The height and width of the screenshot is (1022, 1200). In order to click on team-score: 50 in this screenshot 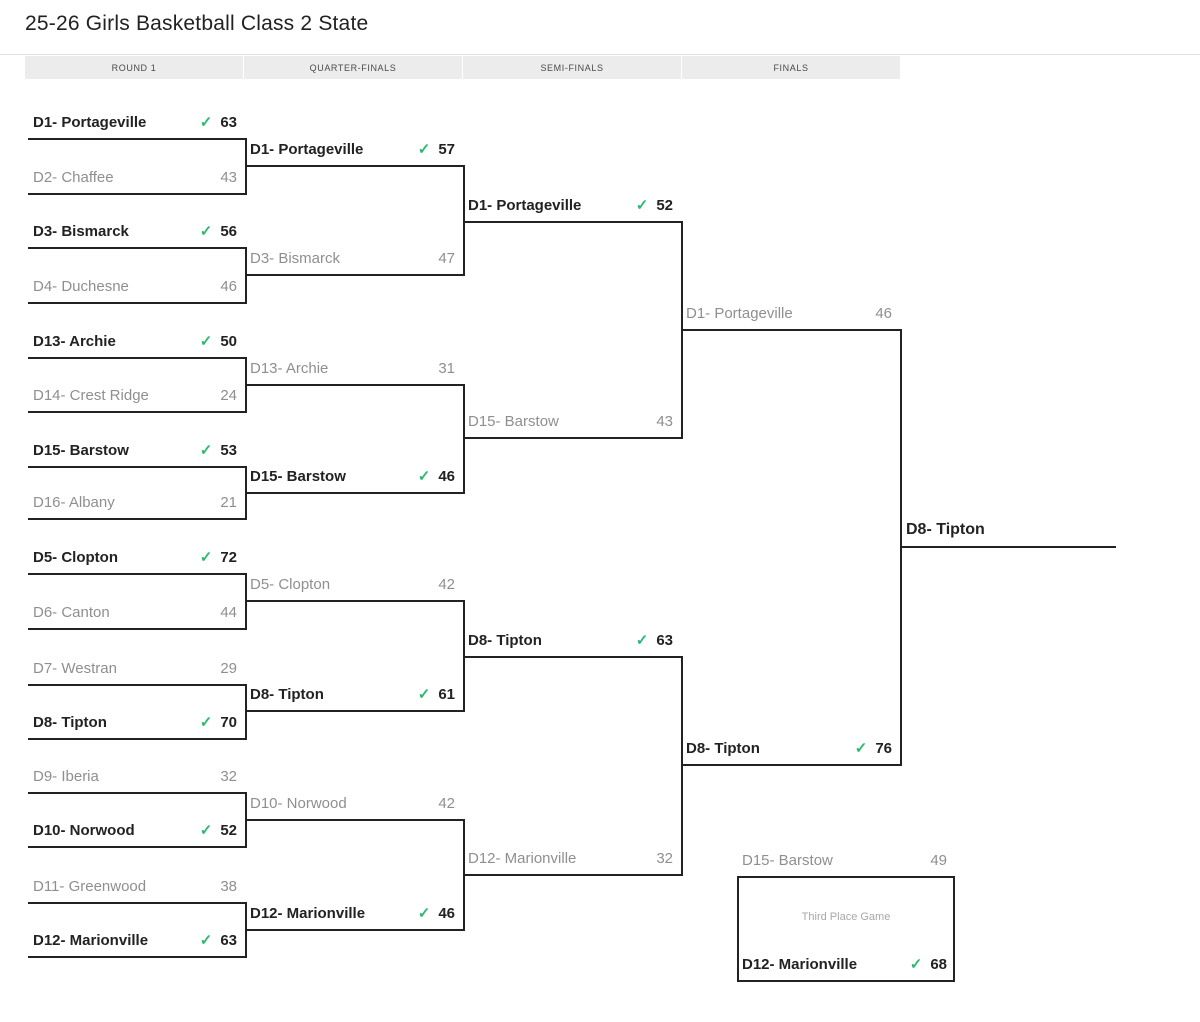, I will do `click(228, 341)`.